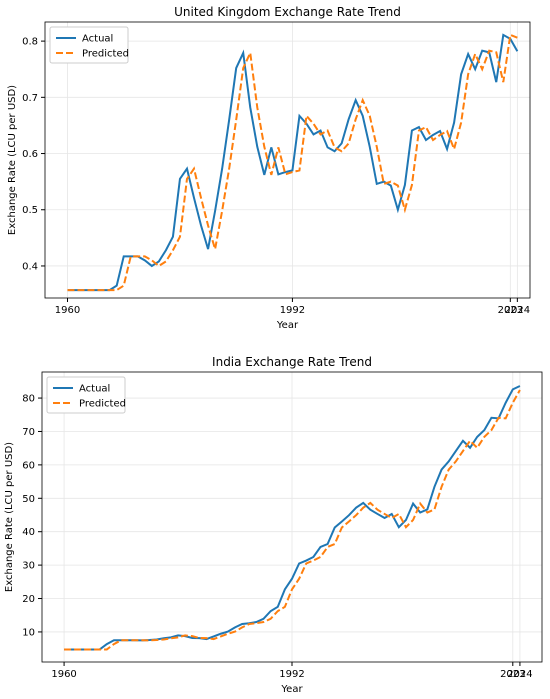 This screenshot has height=699, width=550. Describe the element at coordinates (28, 532) in the screenshot. I see `y-tick-label: 40` at that location.